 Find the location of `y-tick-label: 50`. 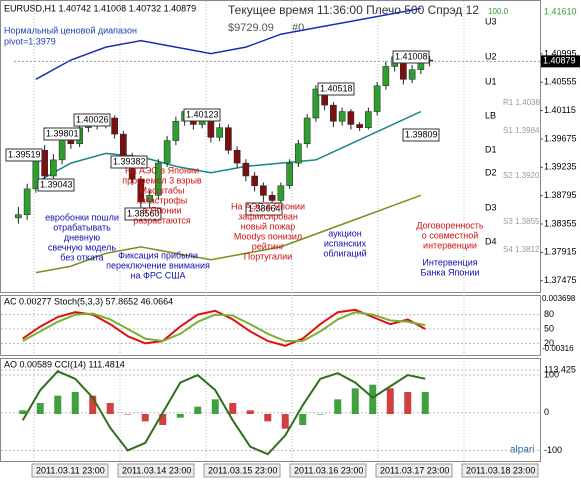

y-tick-label: 50 is located at coordinates (549, 328).